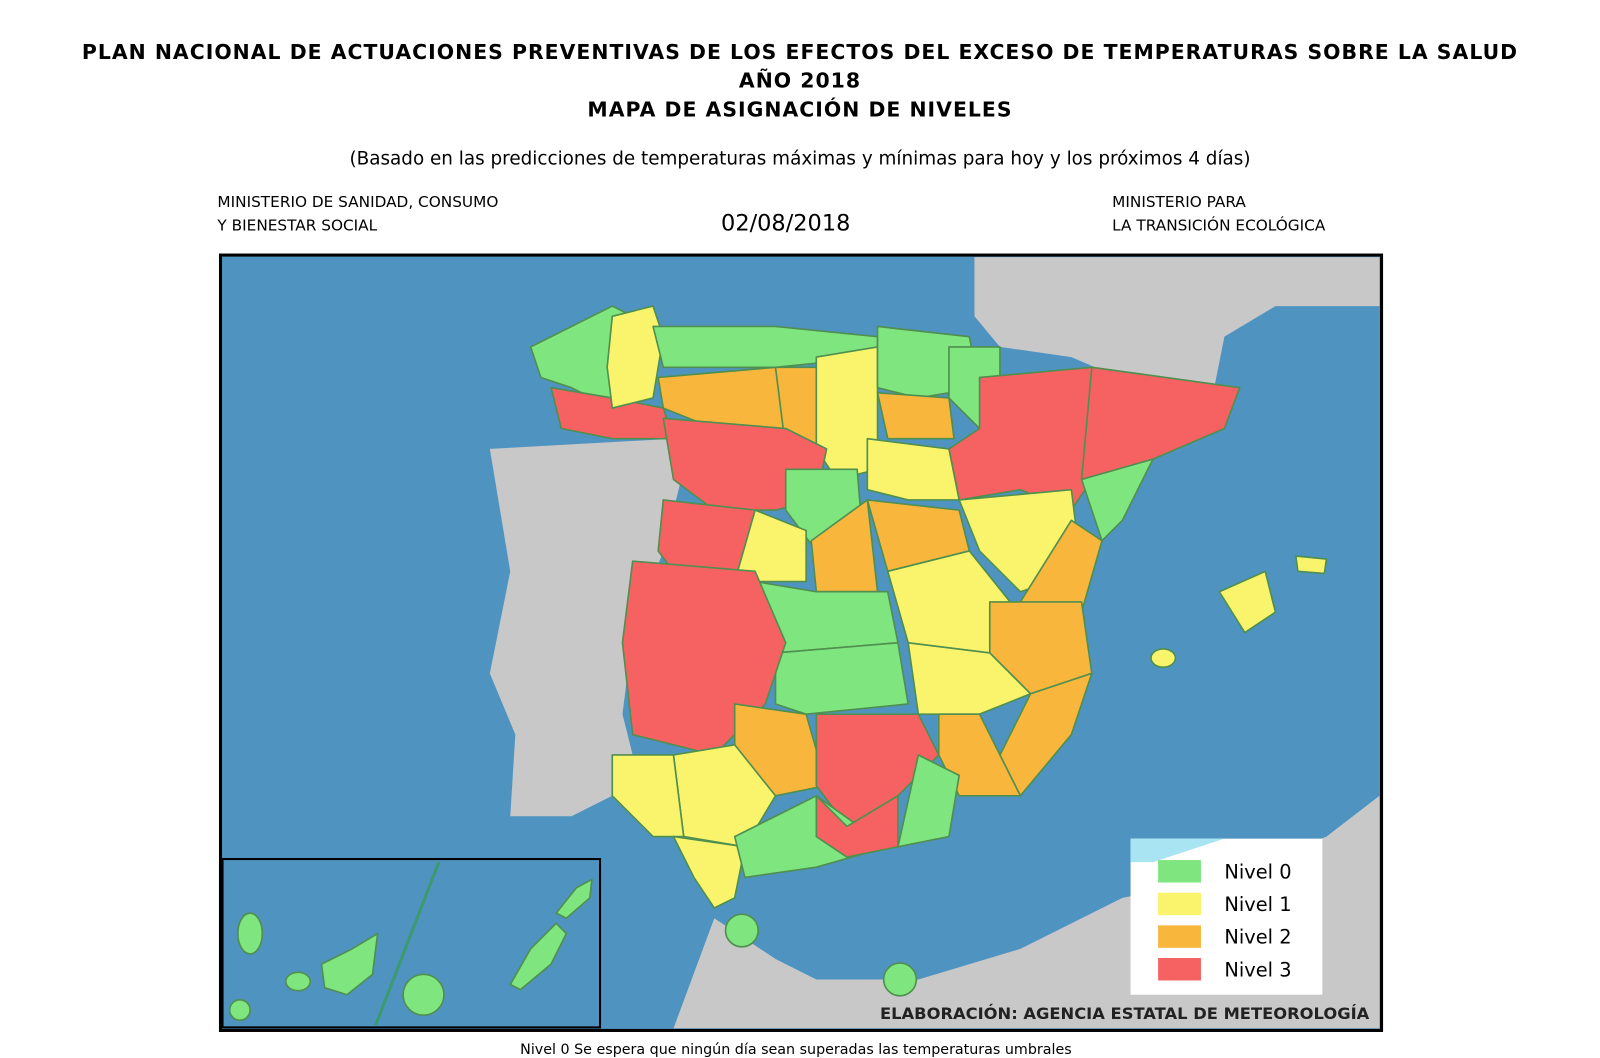 Image resolution: width=1600 pixels, height=1058 pixels. Describe the element at coordinates (785, 224) in the screenshot. I see `date: 02/08/2018` at that location.